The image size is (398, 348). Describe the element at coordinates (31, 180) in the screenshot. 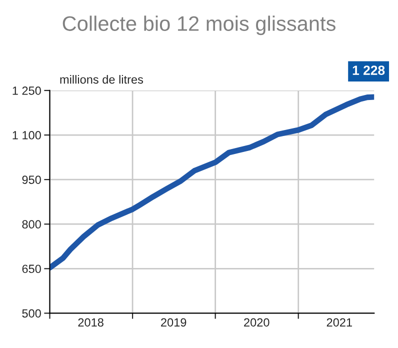

I see `y-tick-label: 950` at that location.